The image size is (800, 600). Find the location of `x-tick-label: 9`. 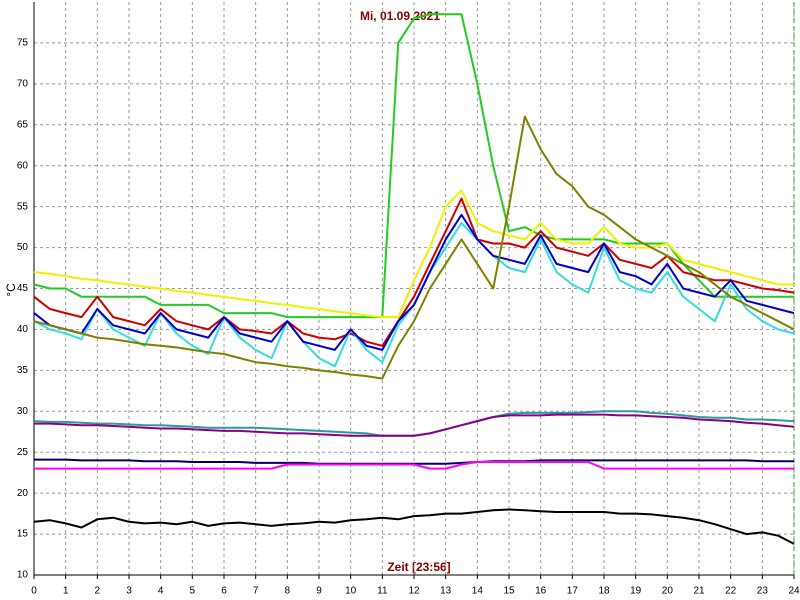

x-tick-label: 9 is located at coordinates (319, 591).